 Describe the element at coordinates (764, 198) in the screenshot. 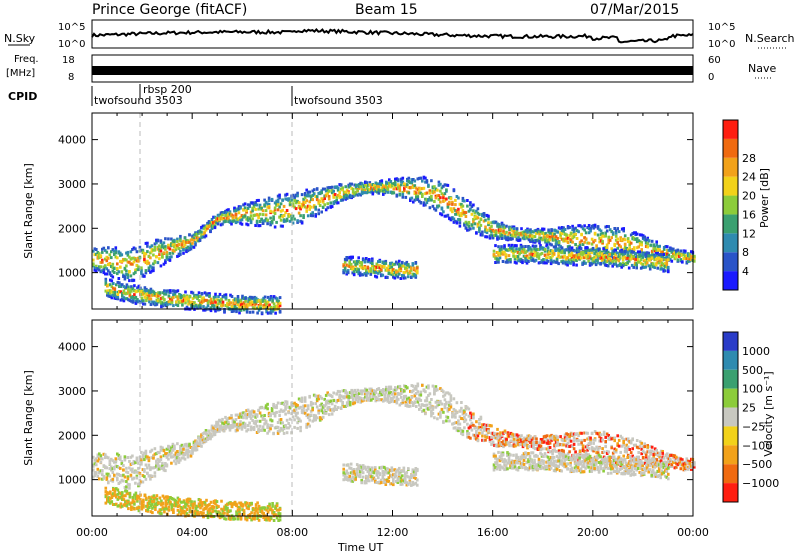

I see `power-cbar-title: Power [dB]` at that location.